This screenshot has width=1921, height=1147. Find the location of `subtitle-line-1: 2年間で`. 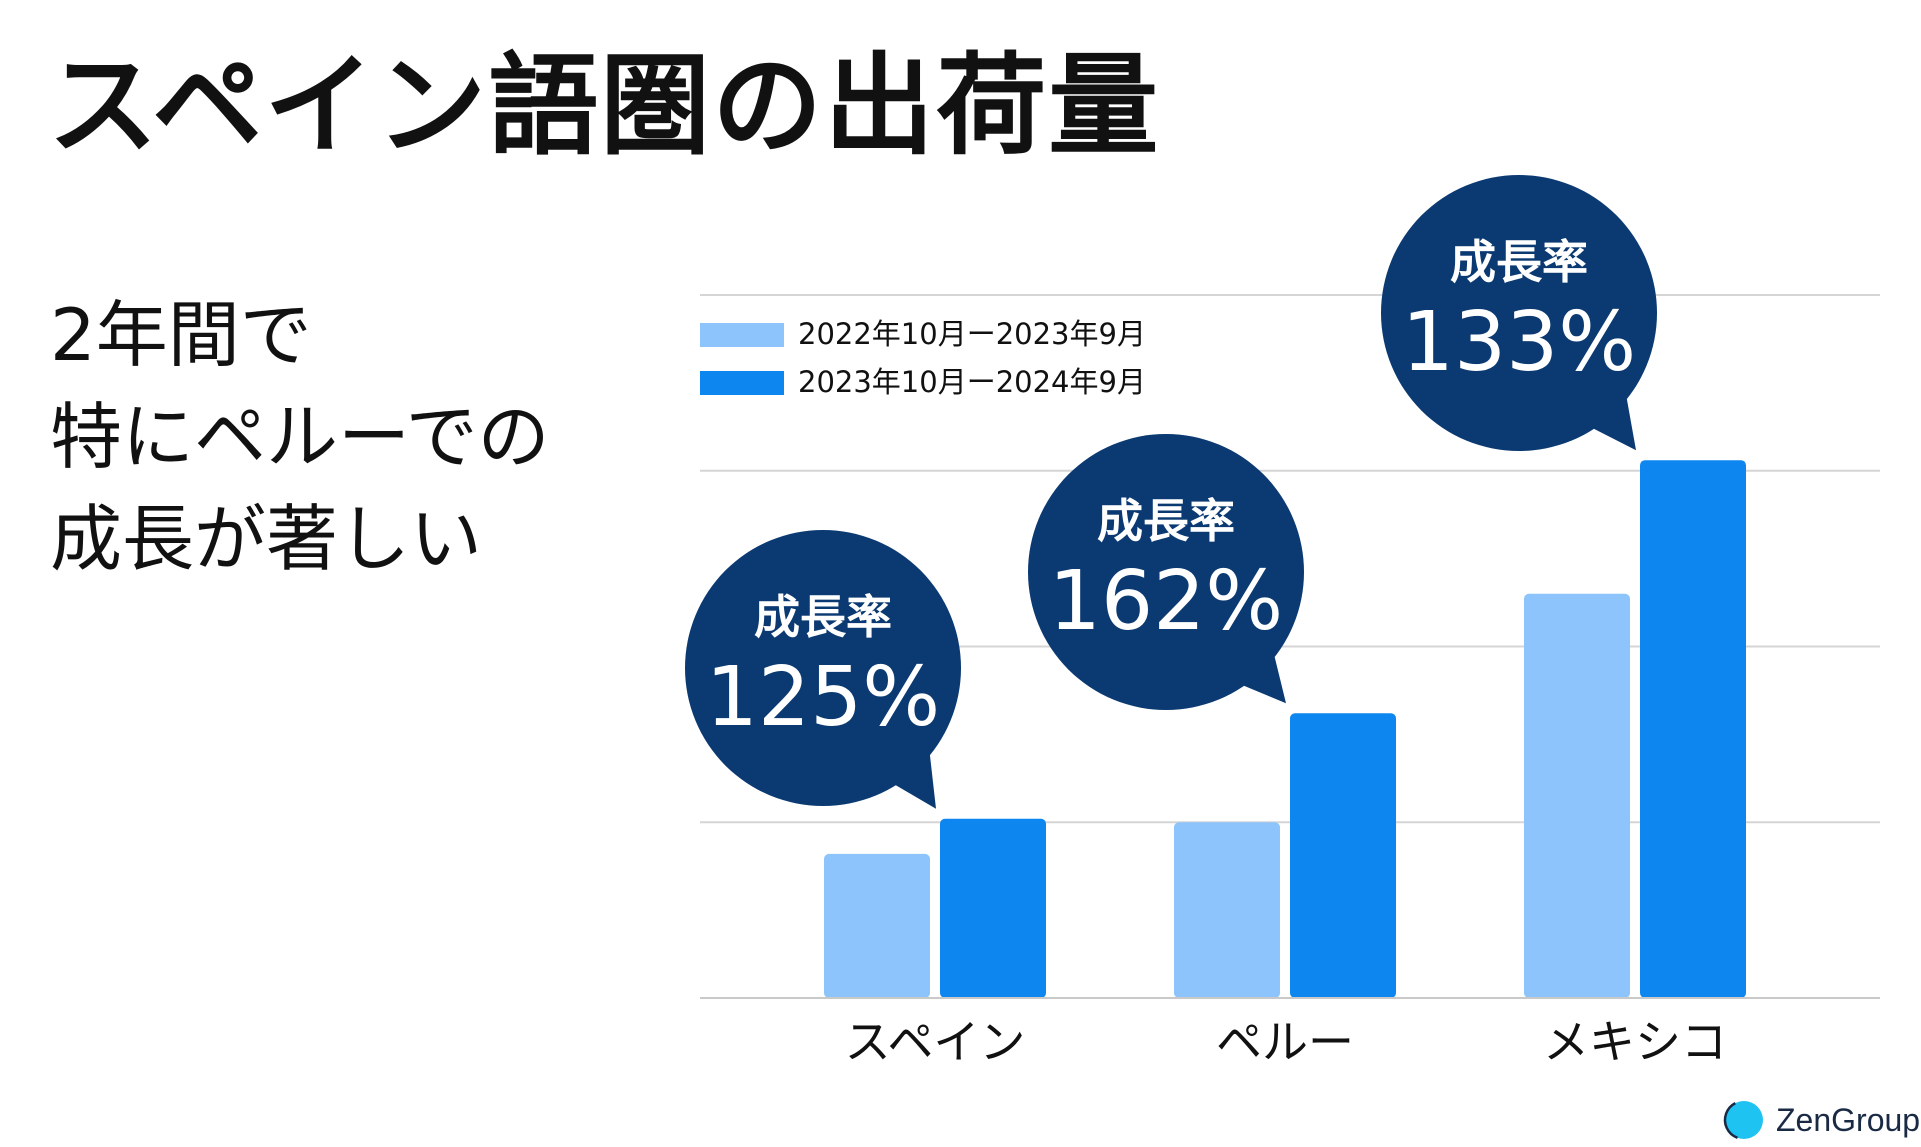

subtitle-line-1: 2年間で is located at coordinates (181, 335).